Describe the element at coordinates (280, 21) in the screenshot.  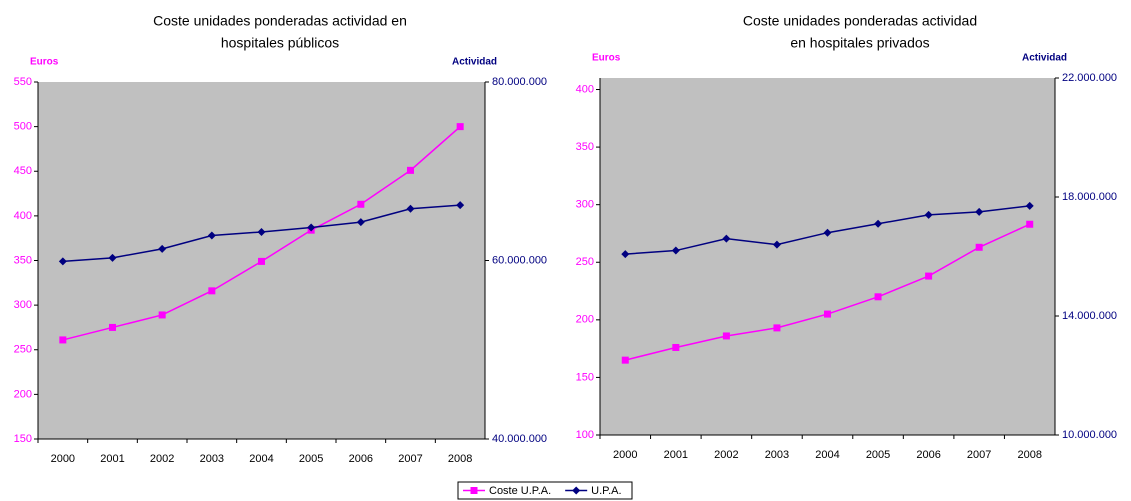
I see `chart-title: Coste unidades ponderadas actividad en` at that location.